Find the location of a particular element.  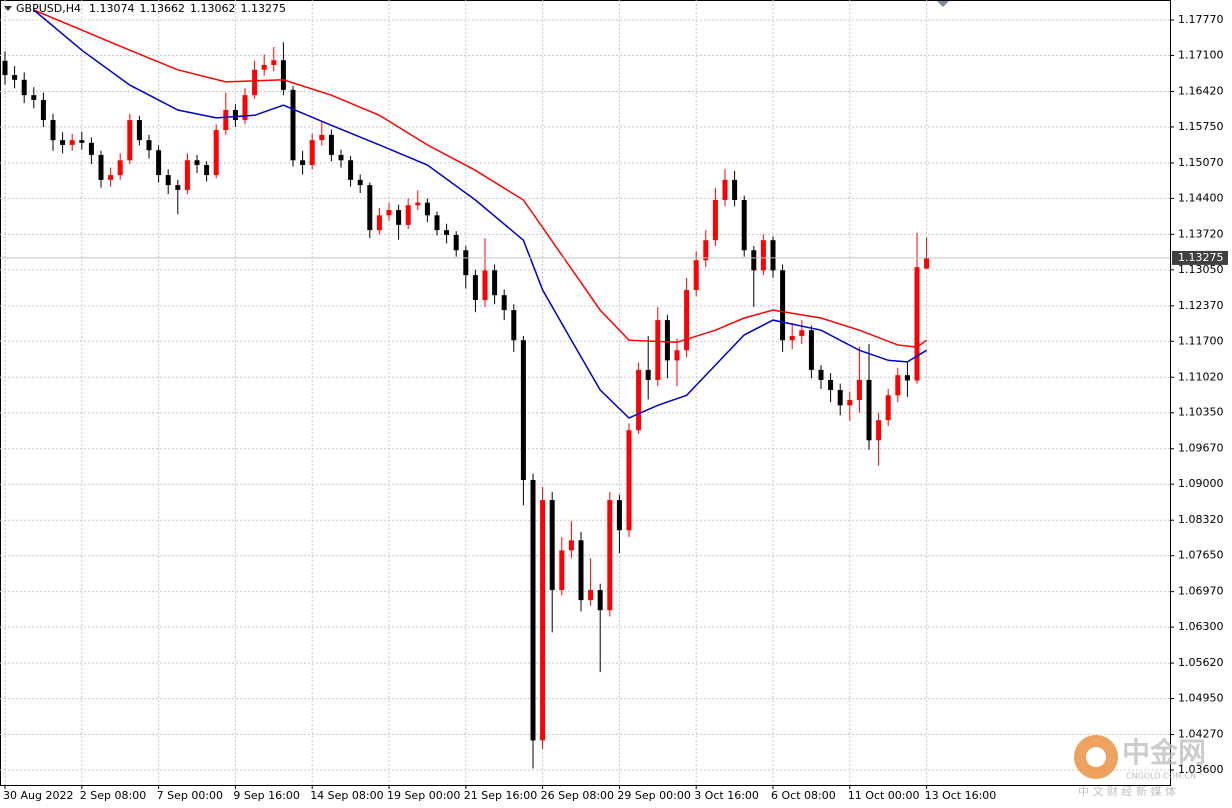

x-tick-label: 26 Sep 08:00 is located at coordinates (577, 795).